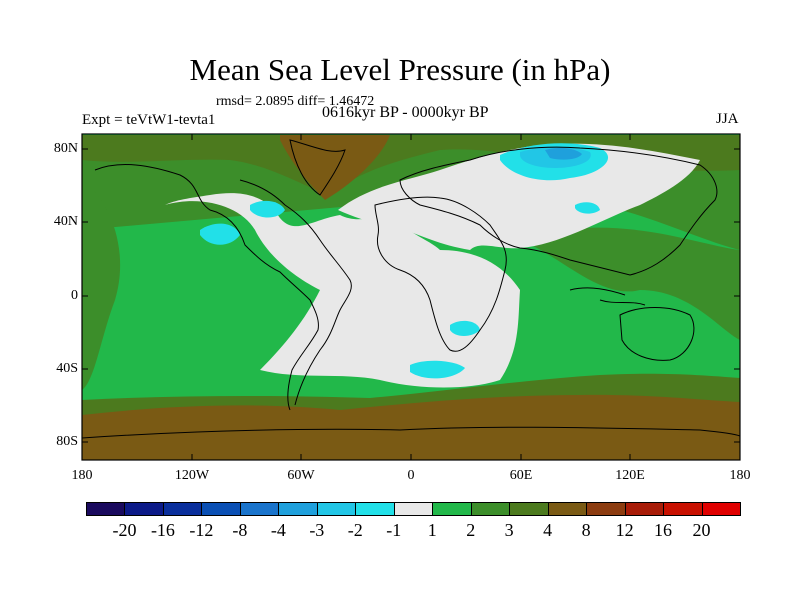  What do you see at coordinates (586, 530) in the screenshot?
I see `colorbar-label: 8` at bounding box center [586, 530].